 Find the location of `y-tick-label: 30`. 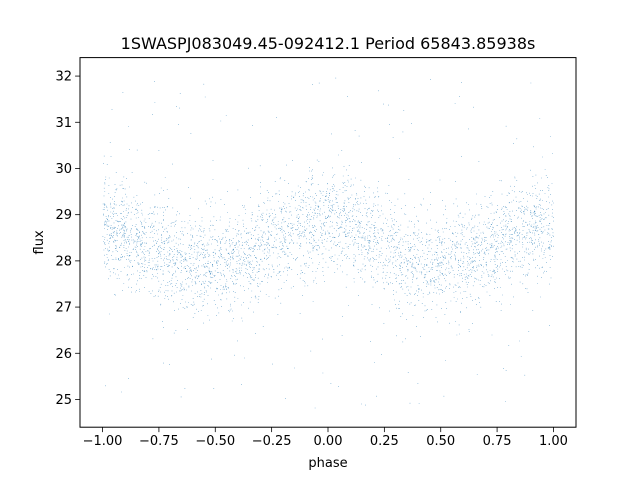

y-tick-label: 30 is located at coordinates (63, 169).